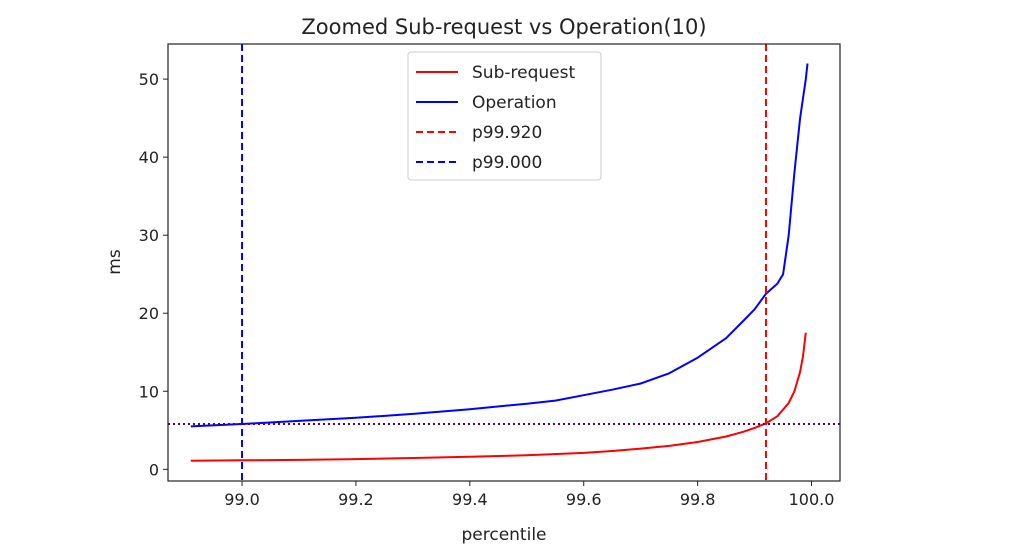 Image resolution: width=1032 pixels, height=556 pixels. I want to click on y-tick-label: 0, so click(154, 469).